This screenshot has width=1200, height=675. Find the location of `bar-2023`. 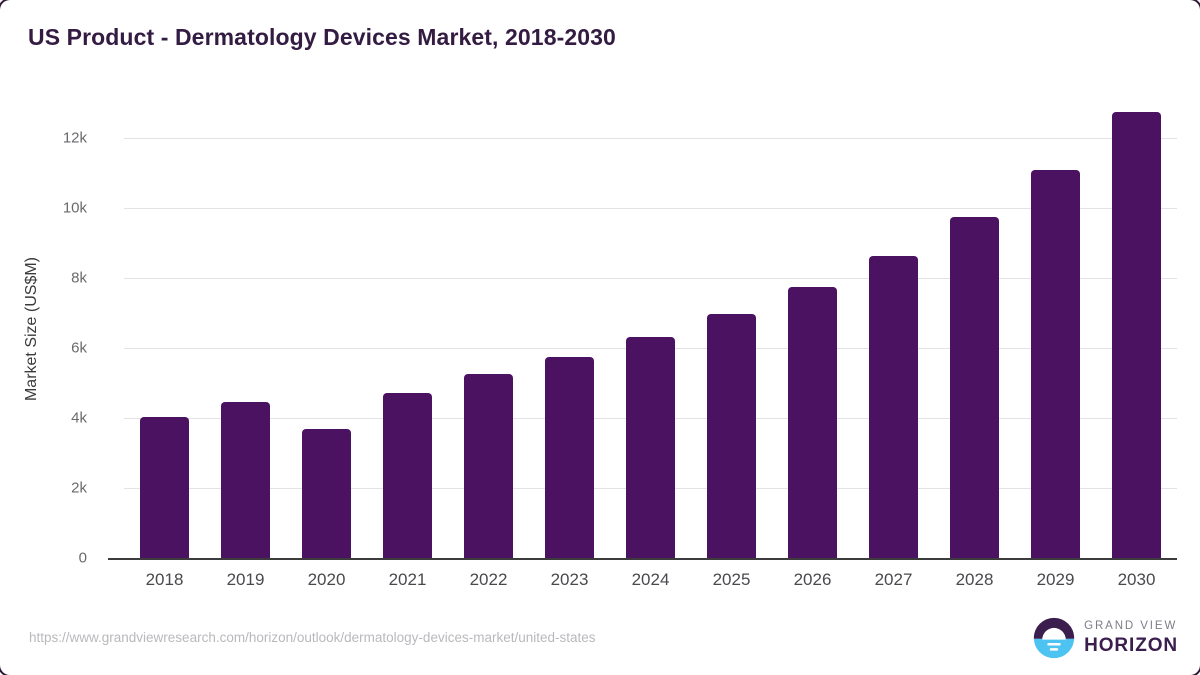

bar-2023 is located at coordinates (569, 457).